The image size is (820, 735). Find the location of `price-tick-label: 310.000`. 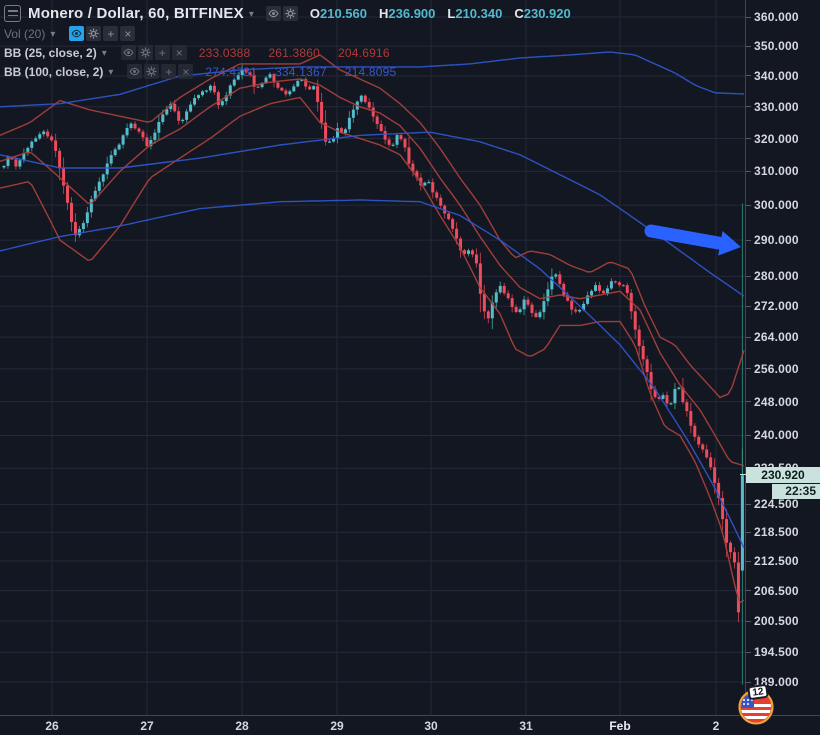

price-tick-label: 310.000 is located at coordinates (776, 171).